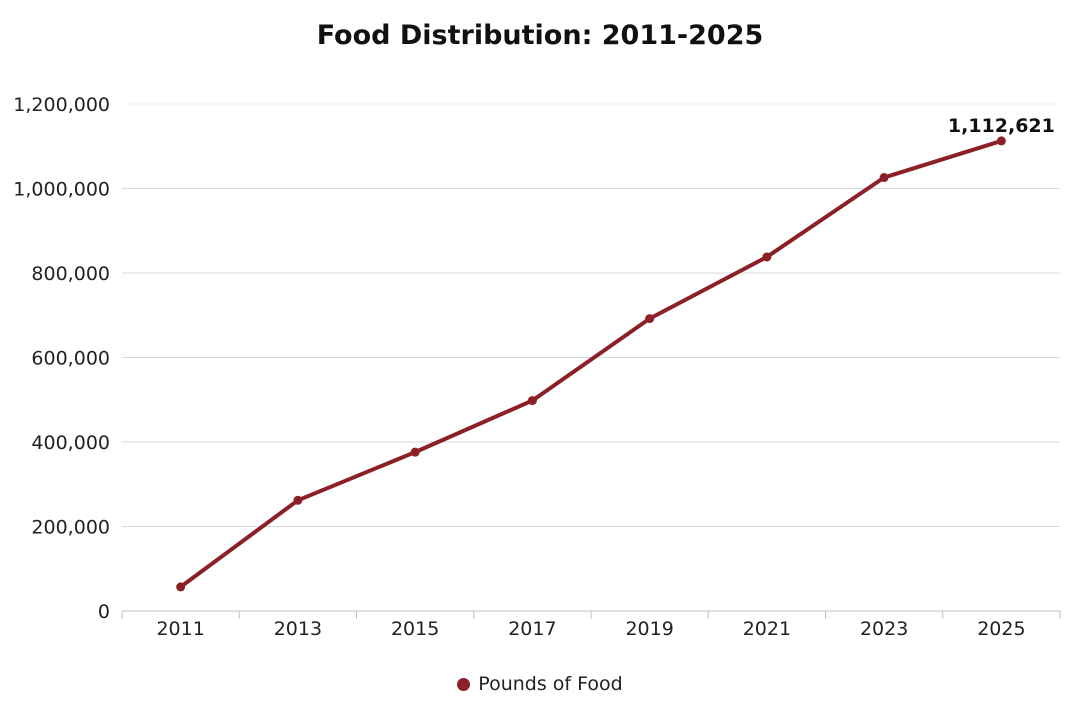 This screenshot has height=720, width=1080. I want to click on chart-title: Food Distribution: 2011-2025, so click(540, 35).